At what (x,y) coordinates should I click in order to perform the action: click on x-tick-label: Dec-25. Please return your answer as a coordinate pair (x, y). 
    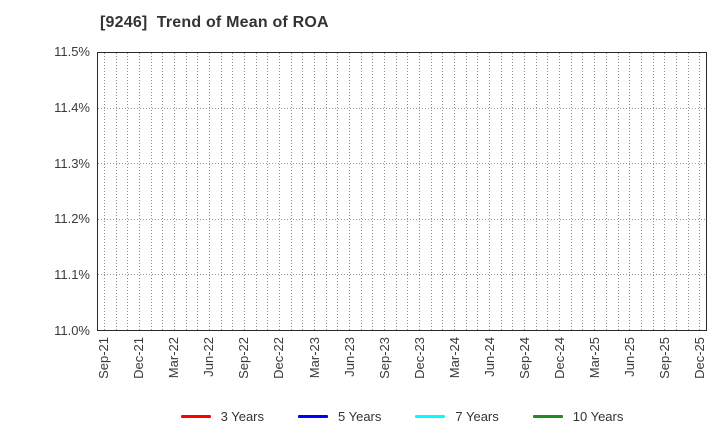
    Looking at the image, I should click on (699, 358).